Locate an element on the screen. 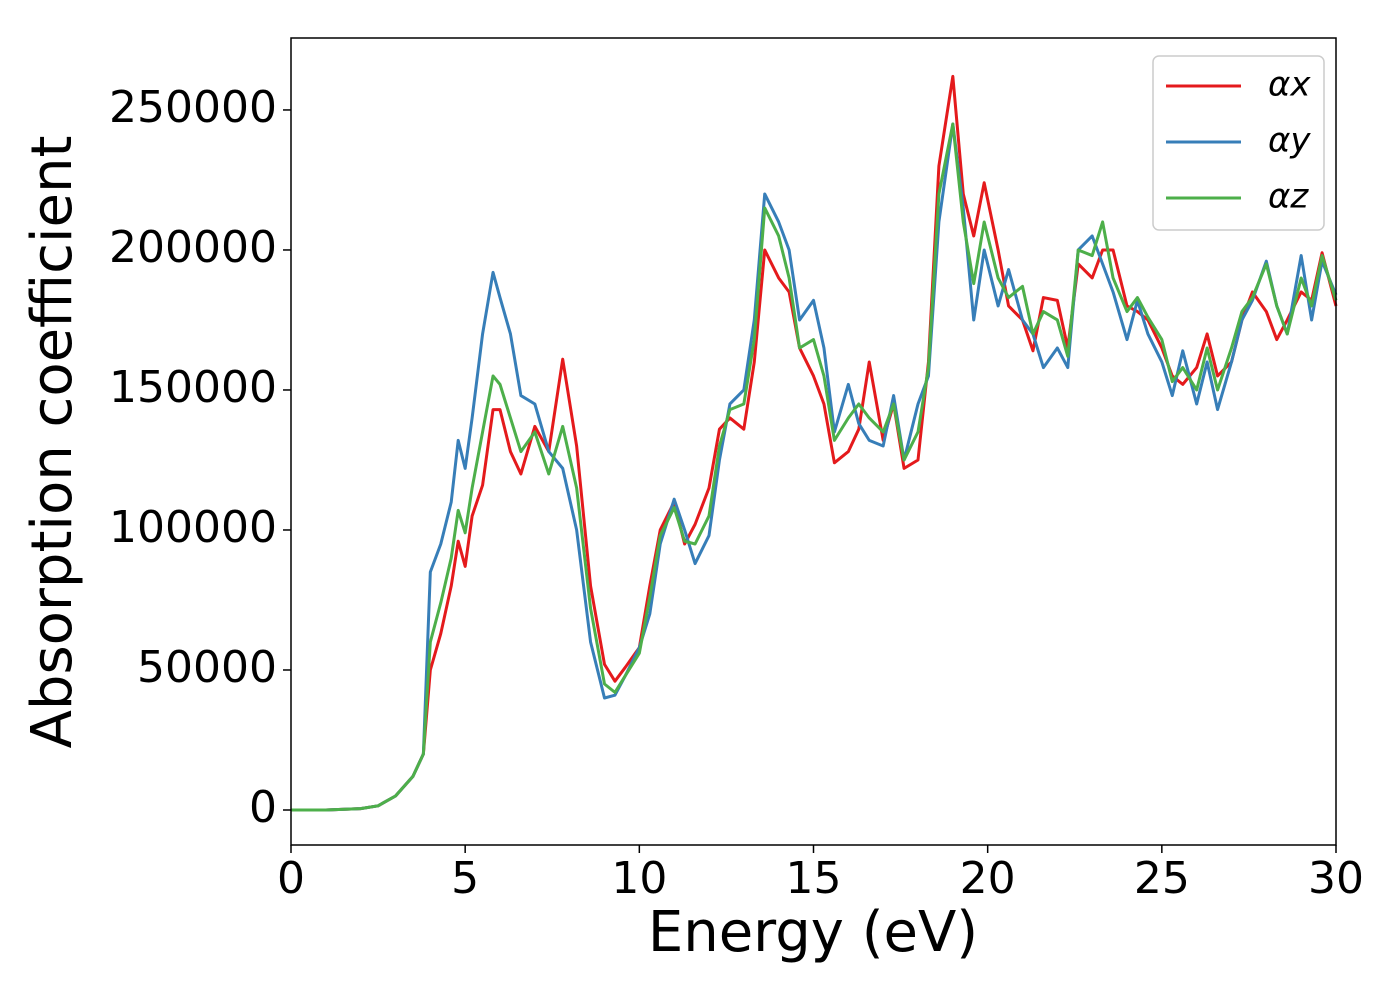 The width and height of the screenshot is (1400, 1000). x-tick-label: 15 is located at coordinates (814, 878).